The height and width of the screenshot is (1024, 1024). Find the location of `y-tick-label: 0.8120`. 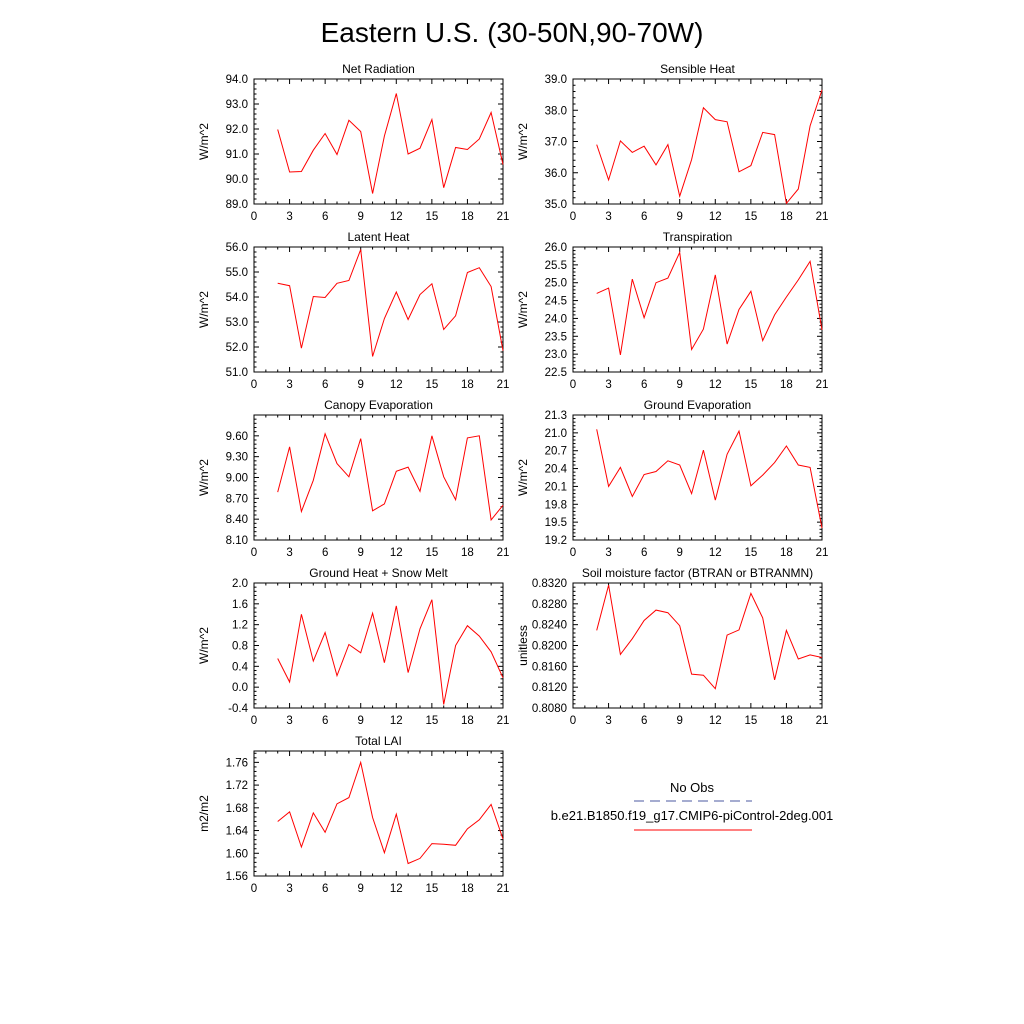

y-tick-label: 0.8120 is located at coordinates (549, 688).